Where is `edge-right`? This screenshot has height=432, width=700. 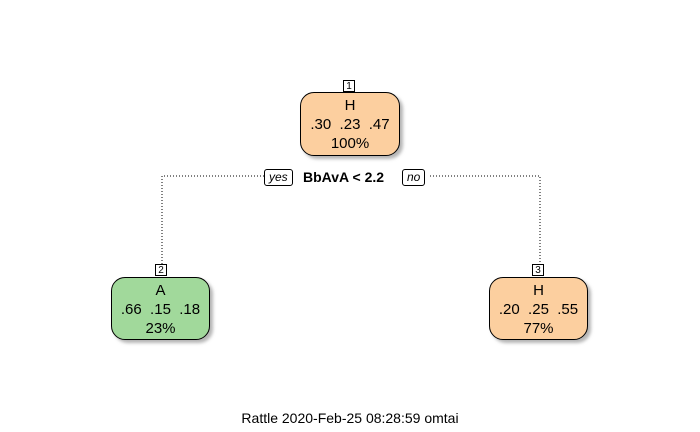
edge-right is located at coordinates (485, 219).